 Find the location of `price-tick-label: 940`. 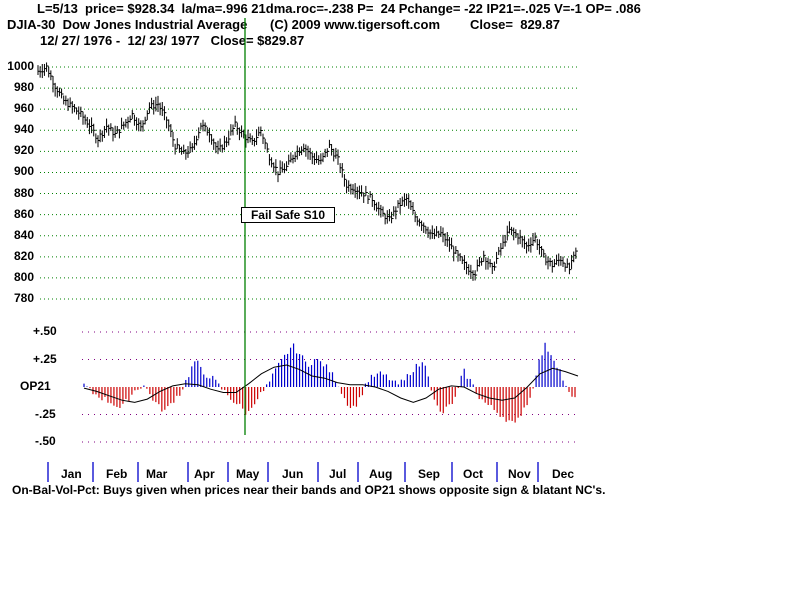

price-tick-label: 940 is located at coordinates (23, 129).